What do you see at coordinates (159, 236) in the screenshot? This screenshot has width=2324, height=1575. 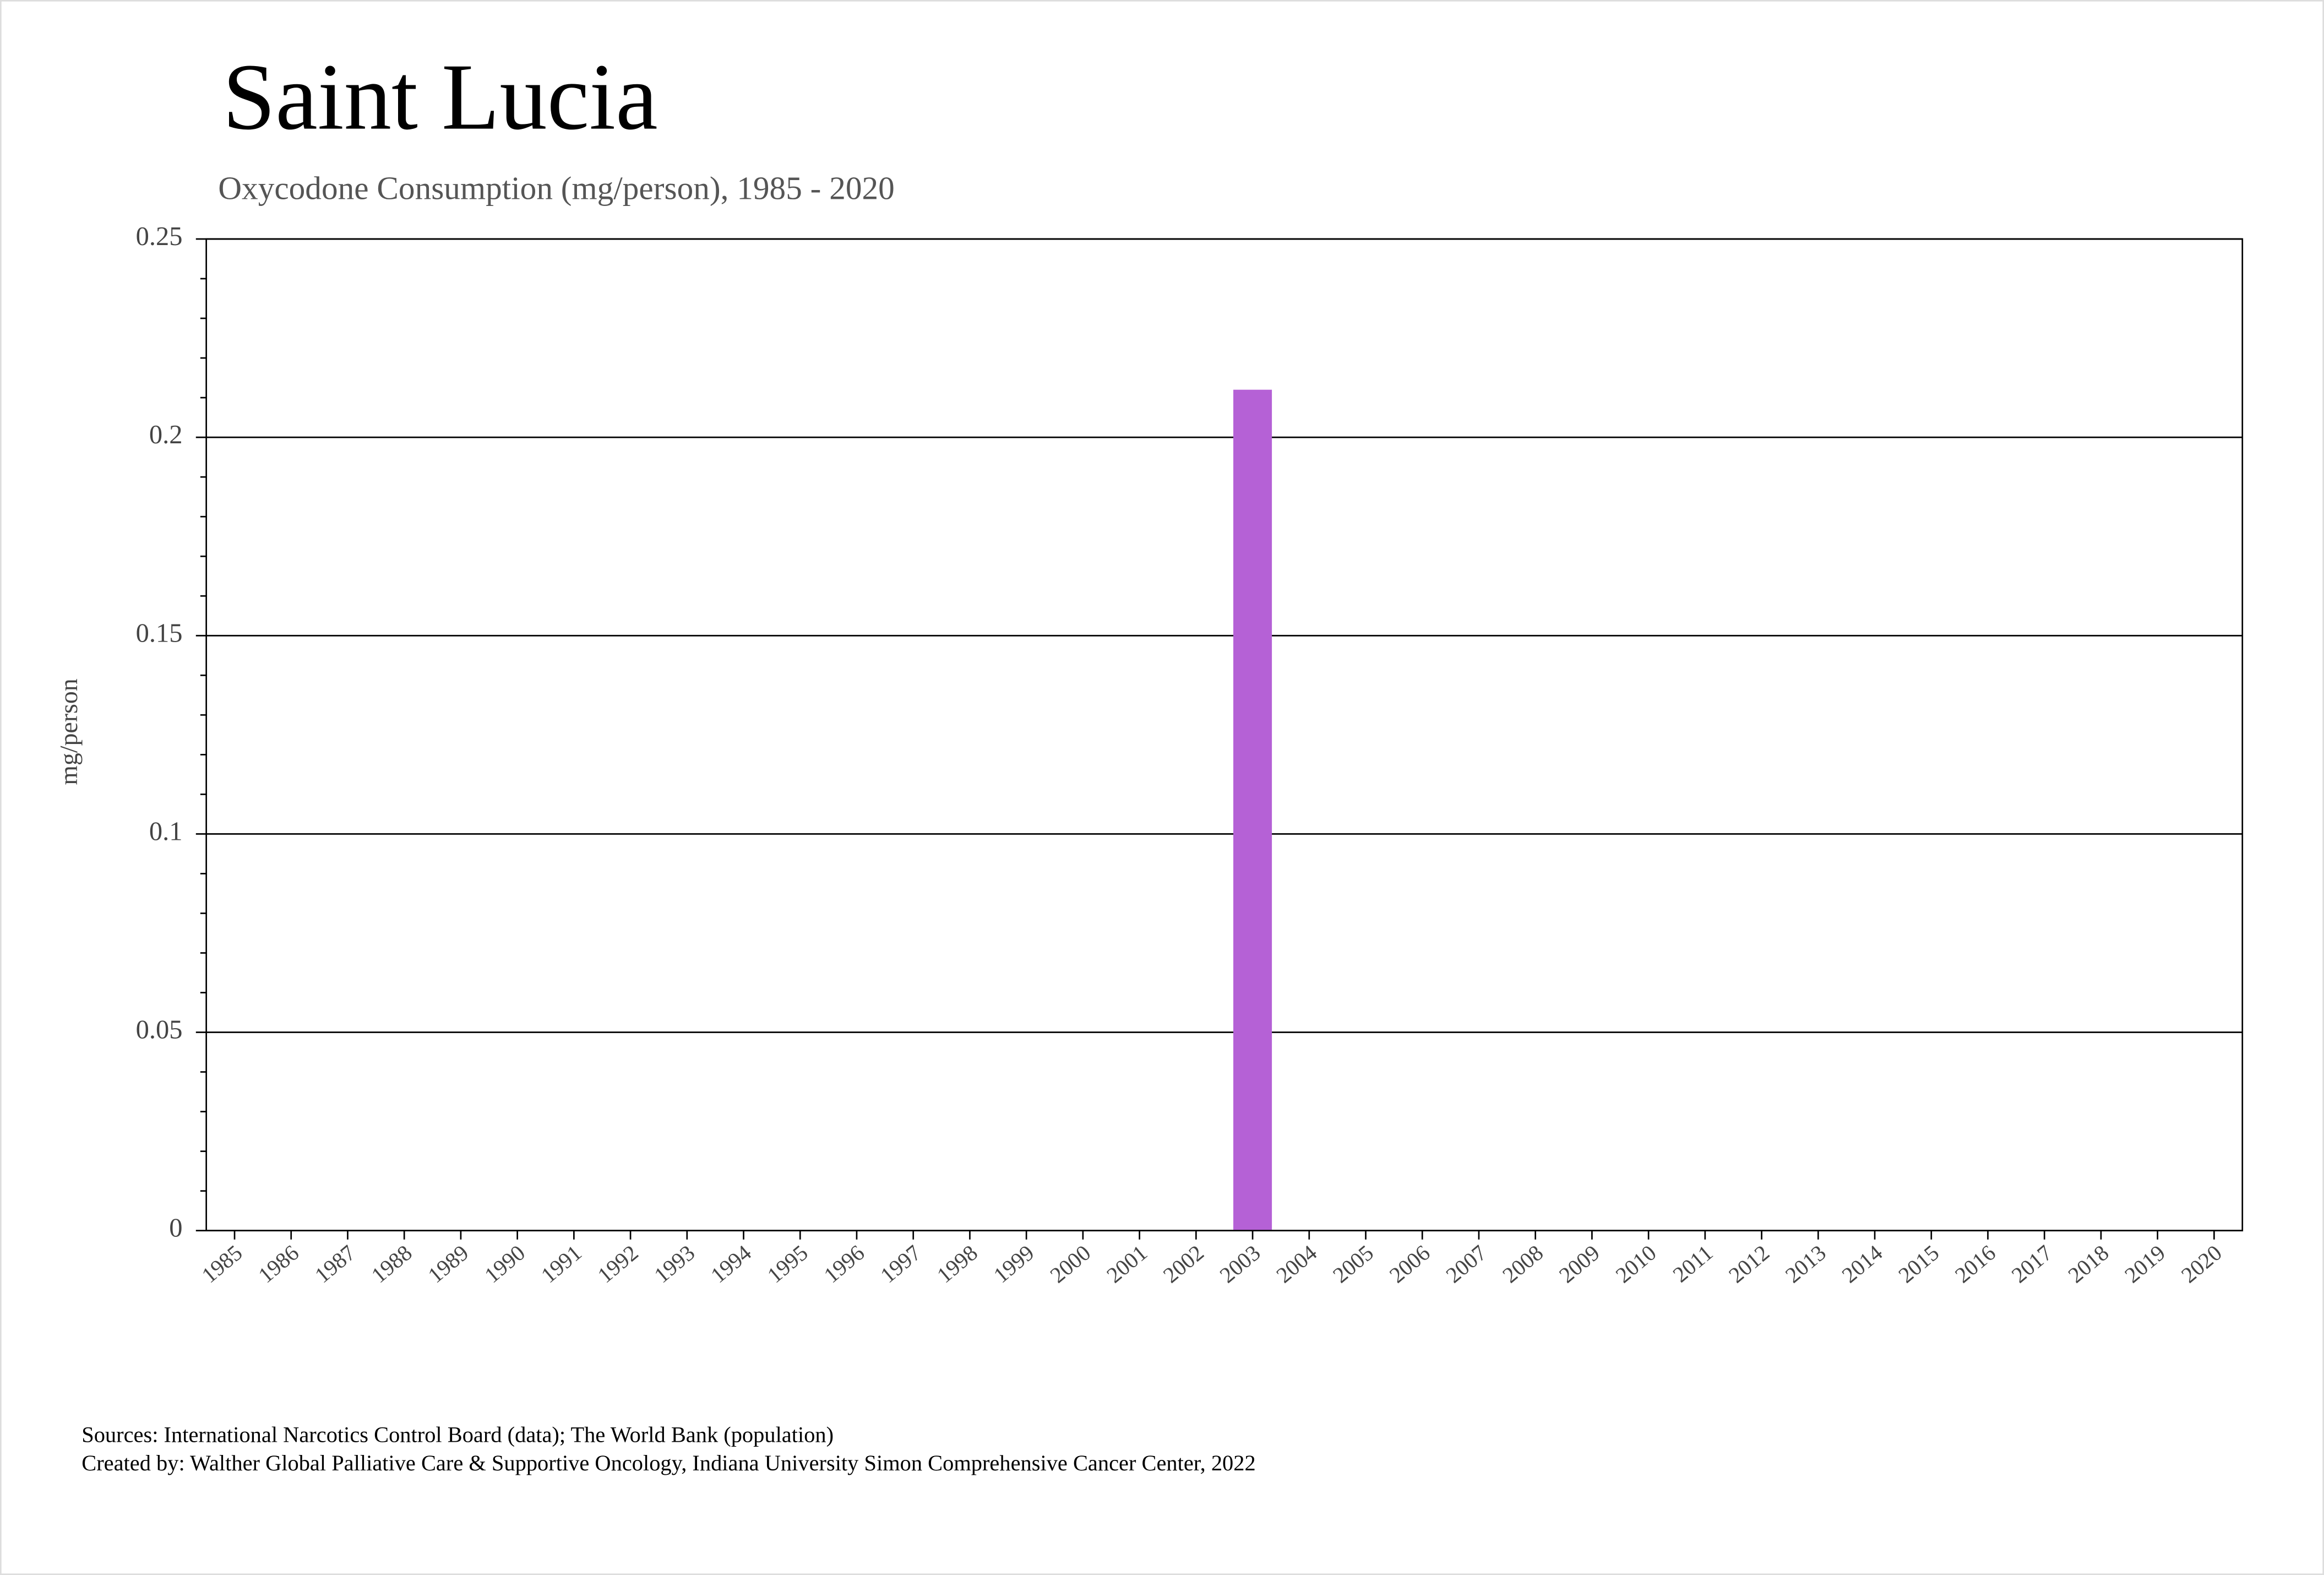 I see `y-tick-label: 0.25` at bounding box center [159, 236].